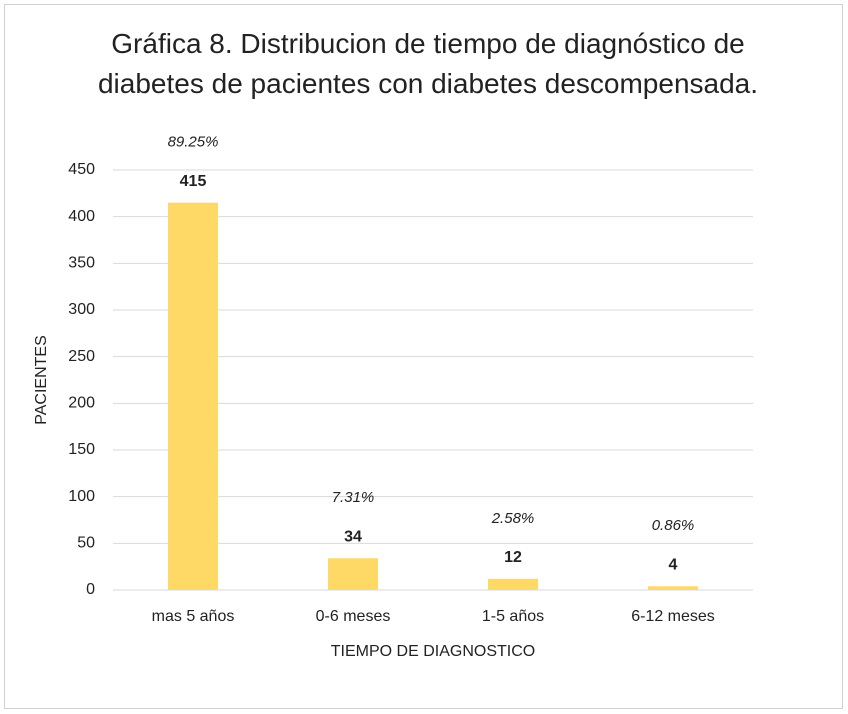 Image resolution: width=848 pixels, height=714 pixels. What do you see at coordinates (81, 403) in the screenshot?
I see `y-tick-label: 200` at bounding box center [81, 403].